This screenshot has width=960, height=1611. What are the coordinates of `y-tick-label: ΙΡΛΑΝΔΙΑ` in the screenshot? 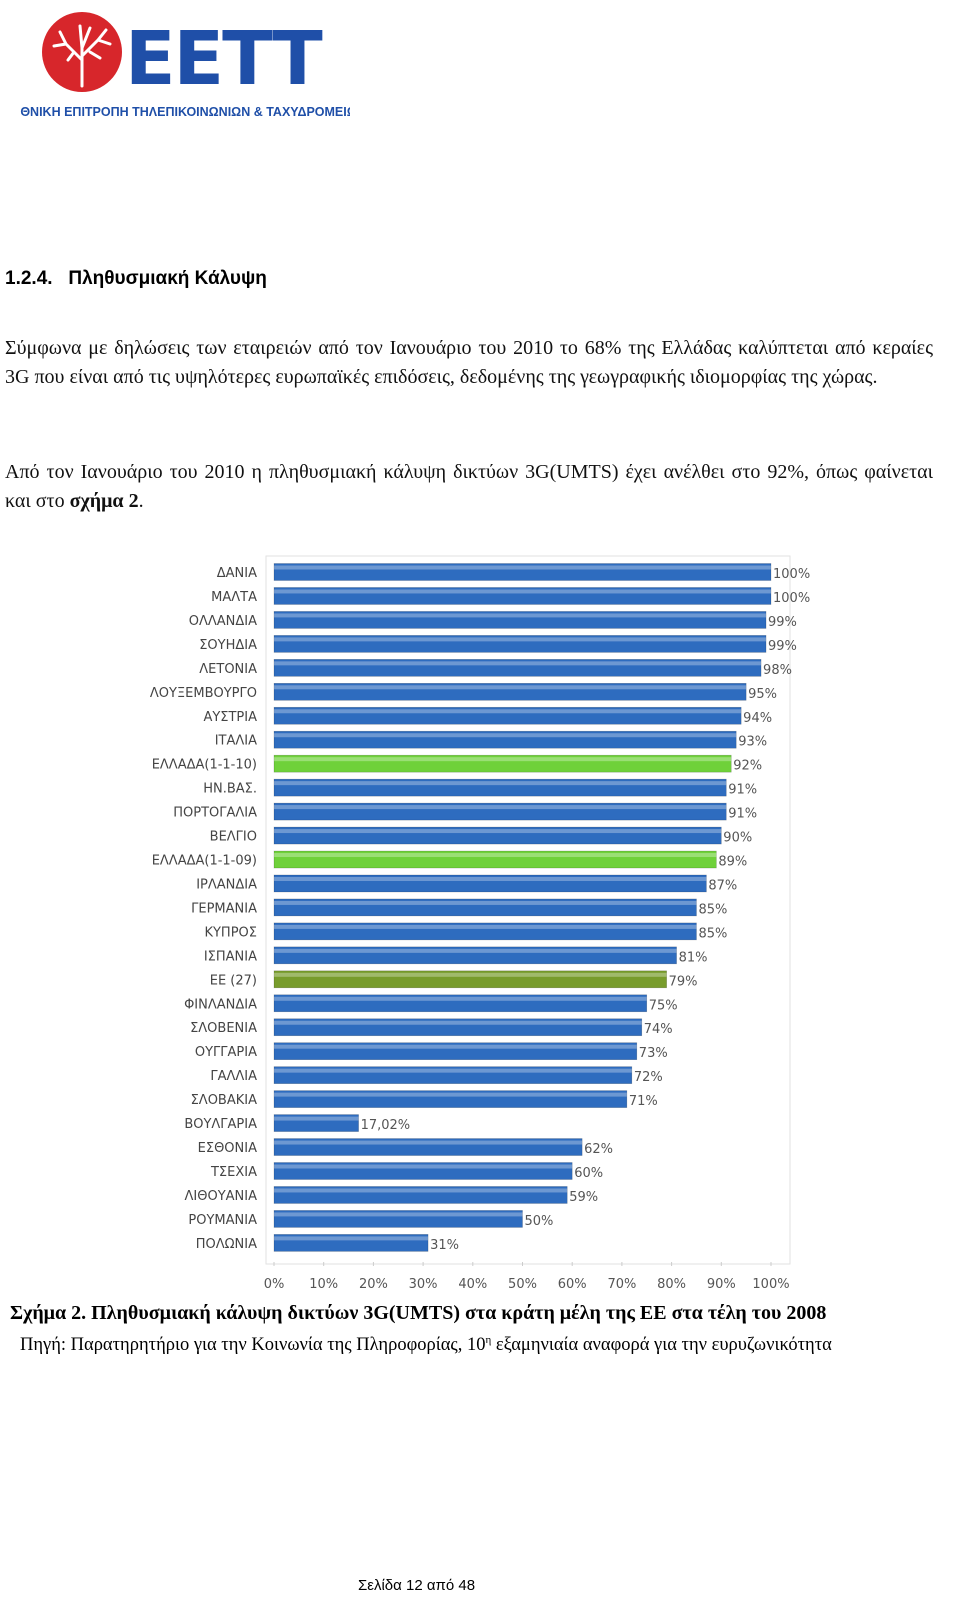 It's located at (226, 884).